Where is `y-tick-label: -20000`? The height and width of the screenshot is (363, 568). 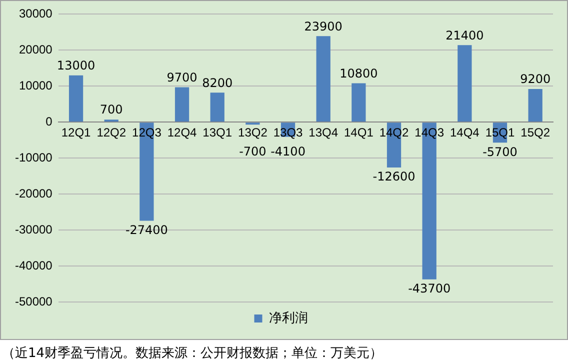 y-tick-label: -20000 is located at coordinates (33, 193).